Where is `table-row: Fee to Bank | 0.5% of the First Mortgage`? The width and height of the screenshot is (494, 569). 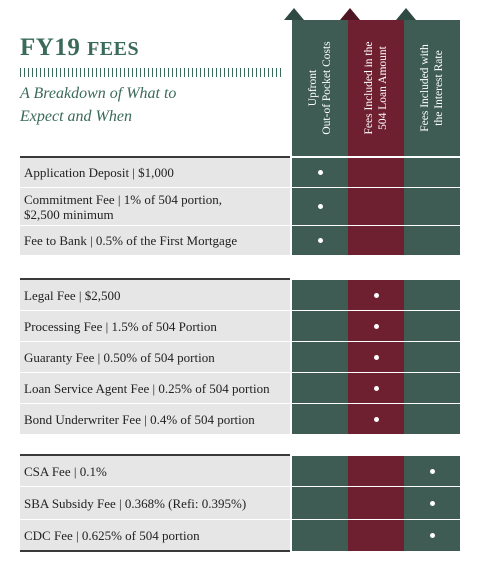
table-row: Fee to Bank | 0.5% of the First Mortgage is located at coordinates (248, 240).